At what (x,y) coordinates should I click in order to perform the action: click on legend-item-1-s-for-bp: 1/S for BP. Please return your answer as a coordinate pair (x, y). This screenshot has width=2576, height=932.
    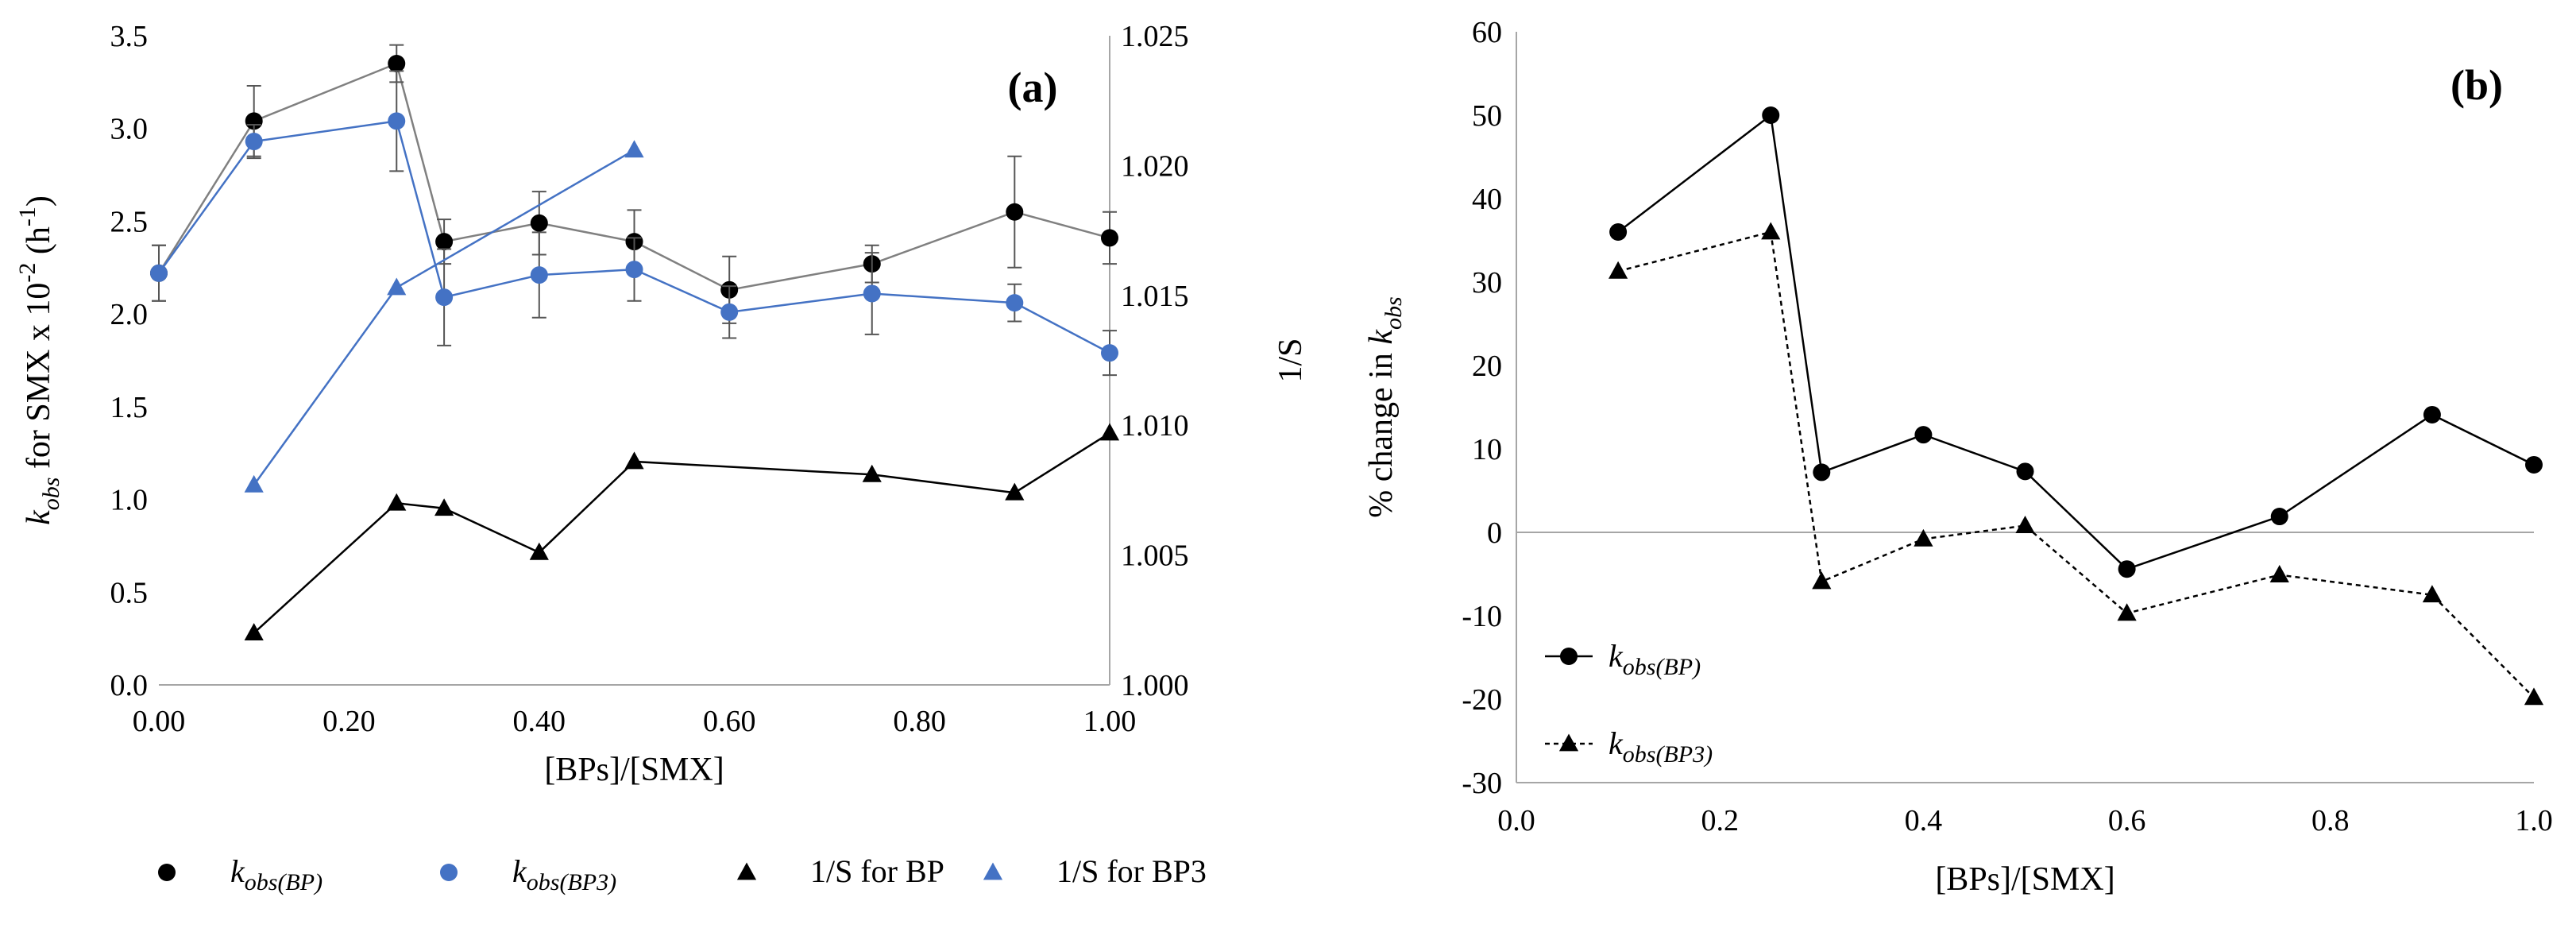
    Looking at the image, I should click on (840, 871).